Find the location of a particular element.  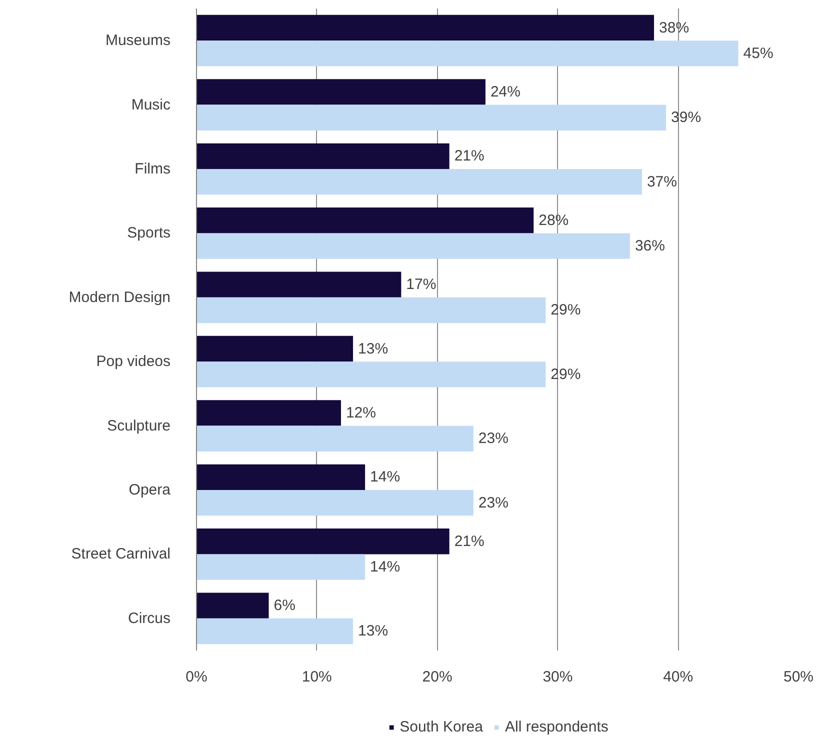

y-tick-label: Sculpture is located at coordinates (139, 425).